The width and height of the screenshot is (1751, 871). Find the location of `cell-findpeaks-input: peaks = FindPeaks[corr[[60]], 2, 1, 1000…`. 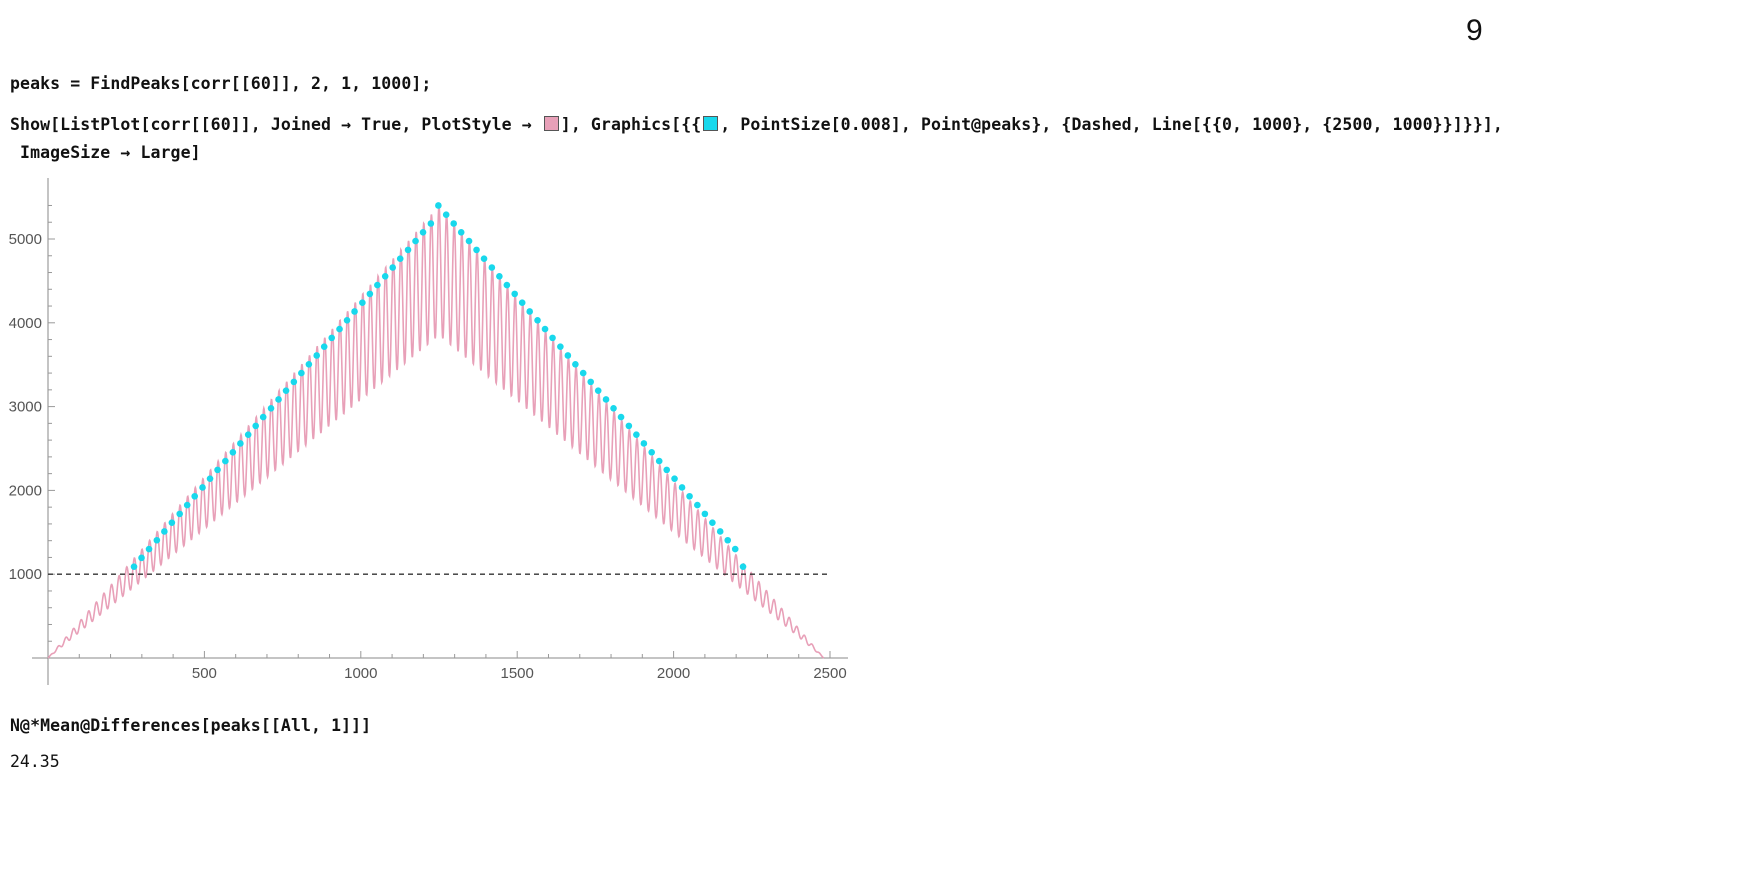

cell-findpeaks-input: peaks = FindPeaks[corr[[60]], 2, 1, 1000… is located at coordinates (221, 83).